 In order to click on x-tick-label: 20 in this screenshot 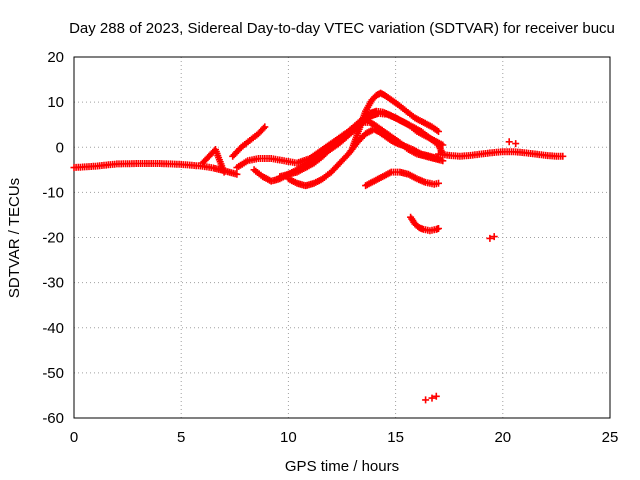, I will do `click(502, 437)`.